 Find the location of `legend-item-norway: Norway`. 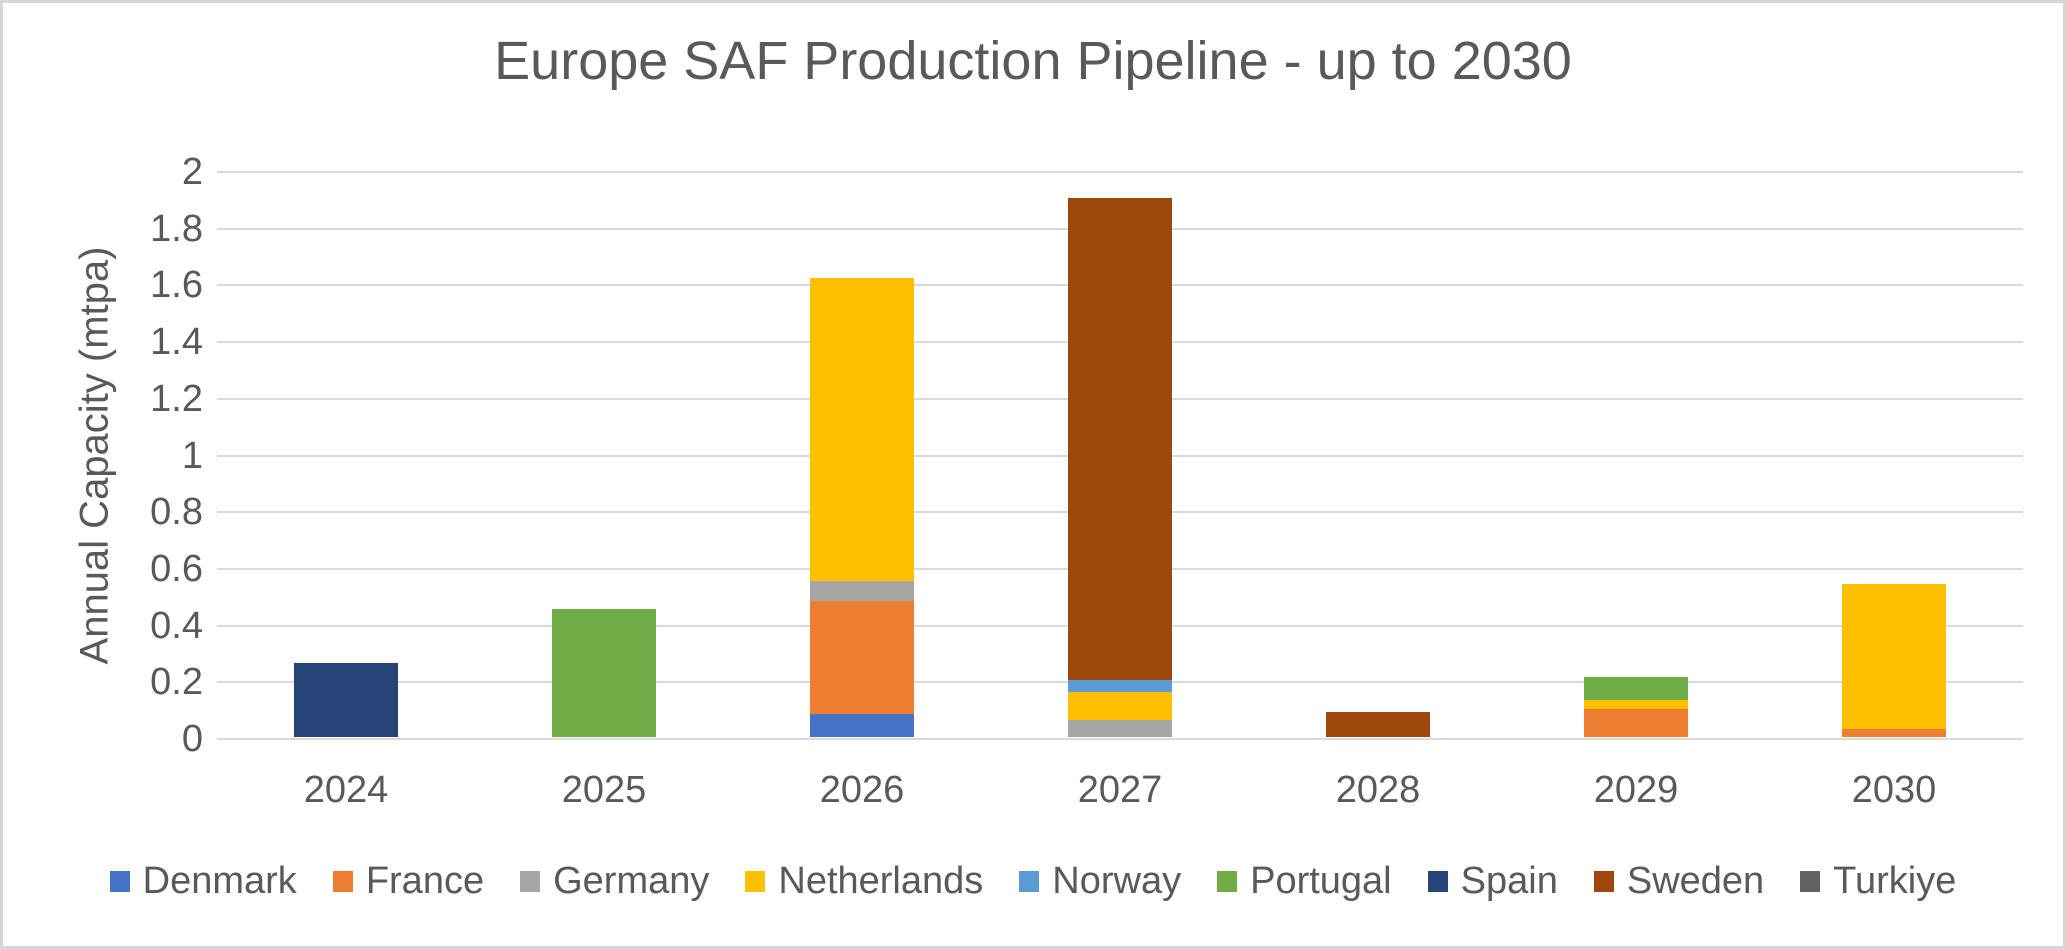

legend-item-norway: Norway is located at coordinates (1100, 881).